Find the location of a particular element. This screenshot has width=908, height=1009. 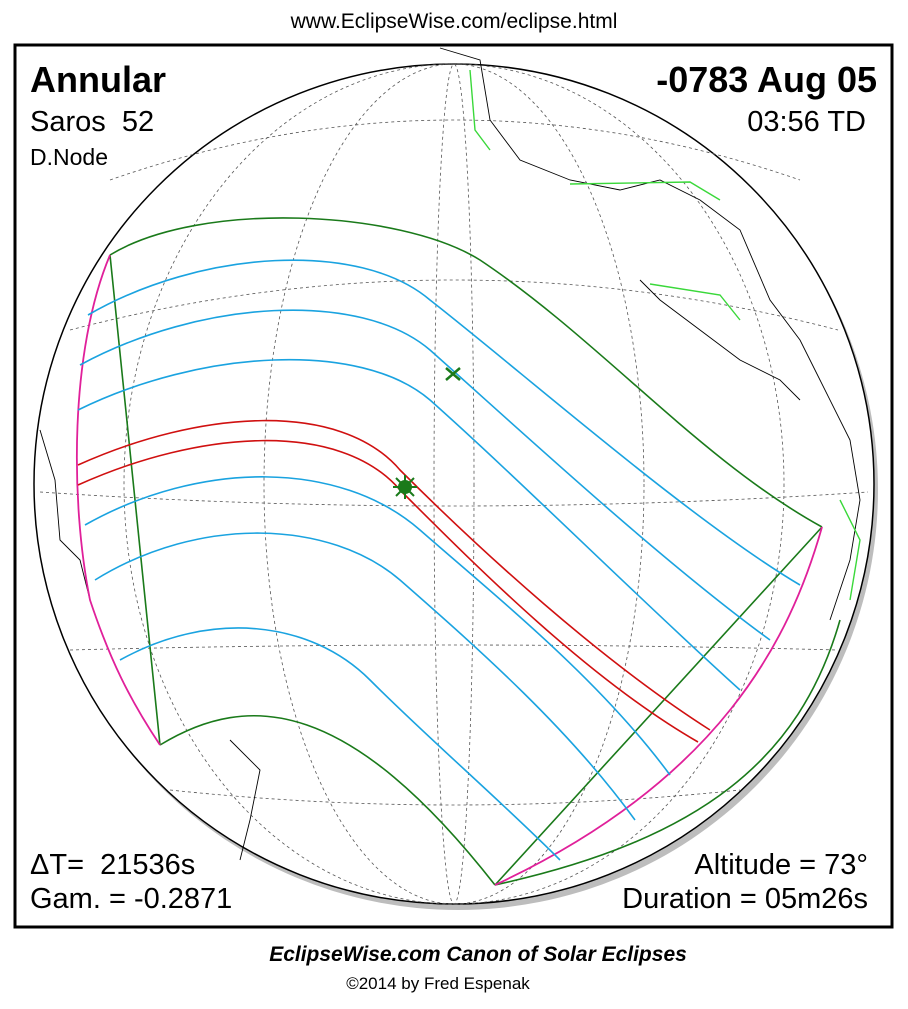

saros: Saros 52 is located at coordinates (92, 122).